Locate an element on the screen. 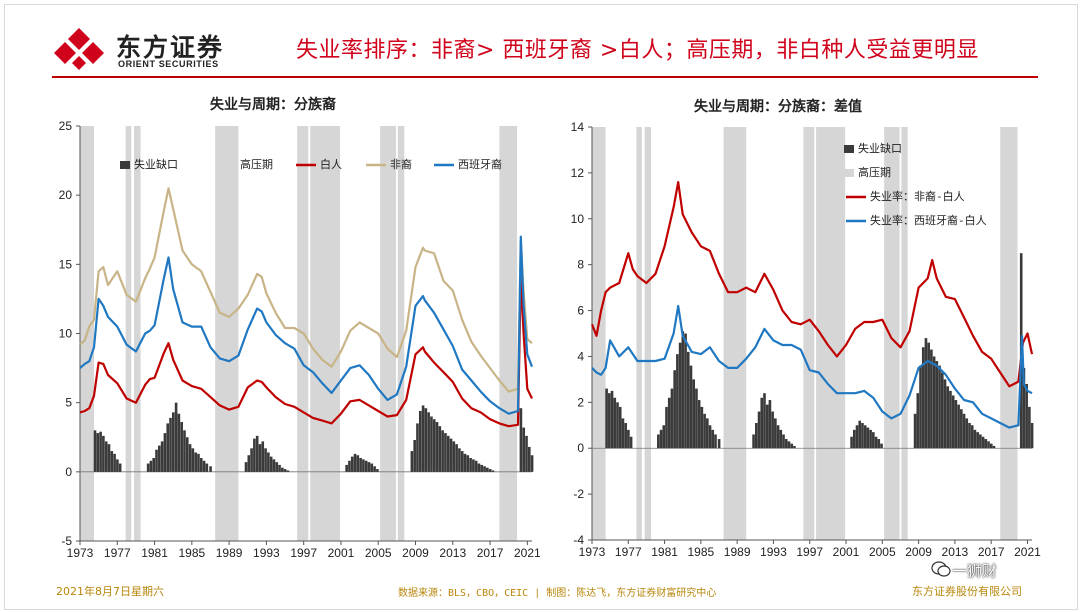  chart-1-title: 失业与周期：分族裔 is located at coordinates (273, 105).